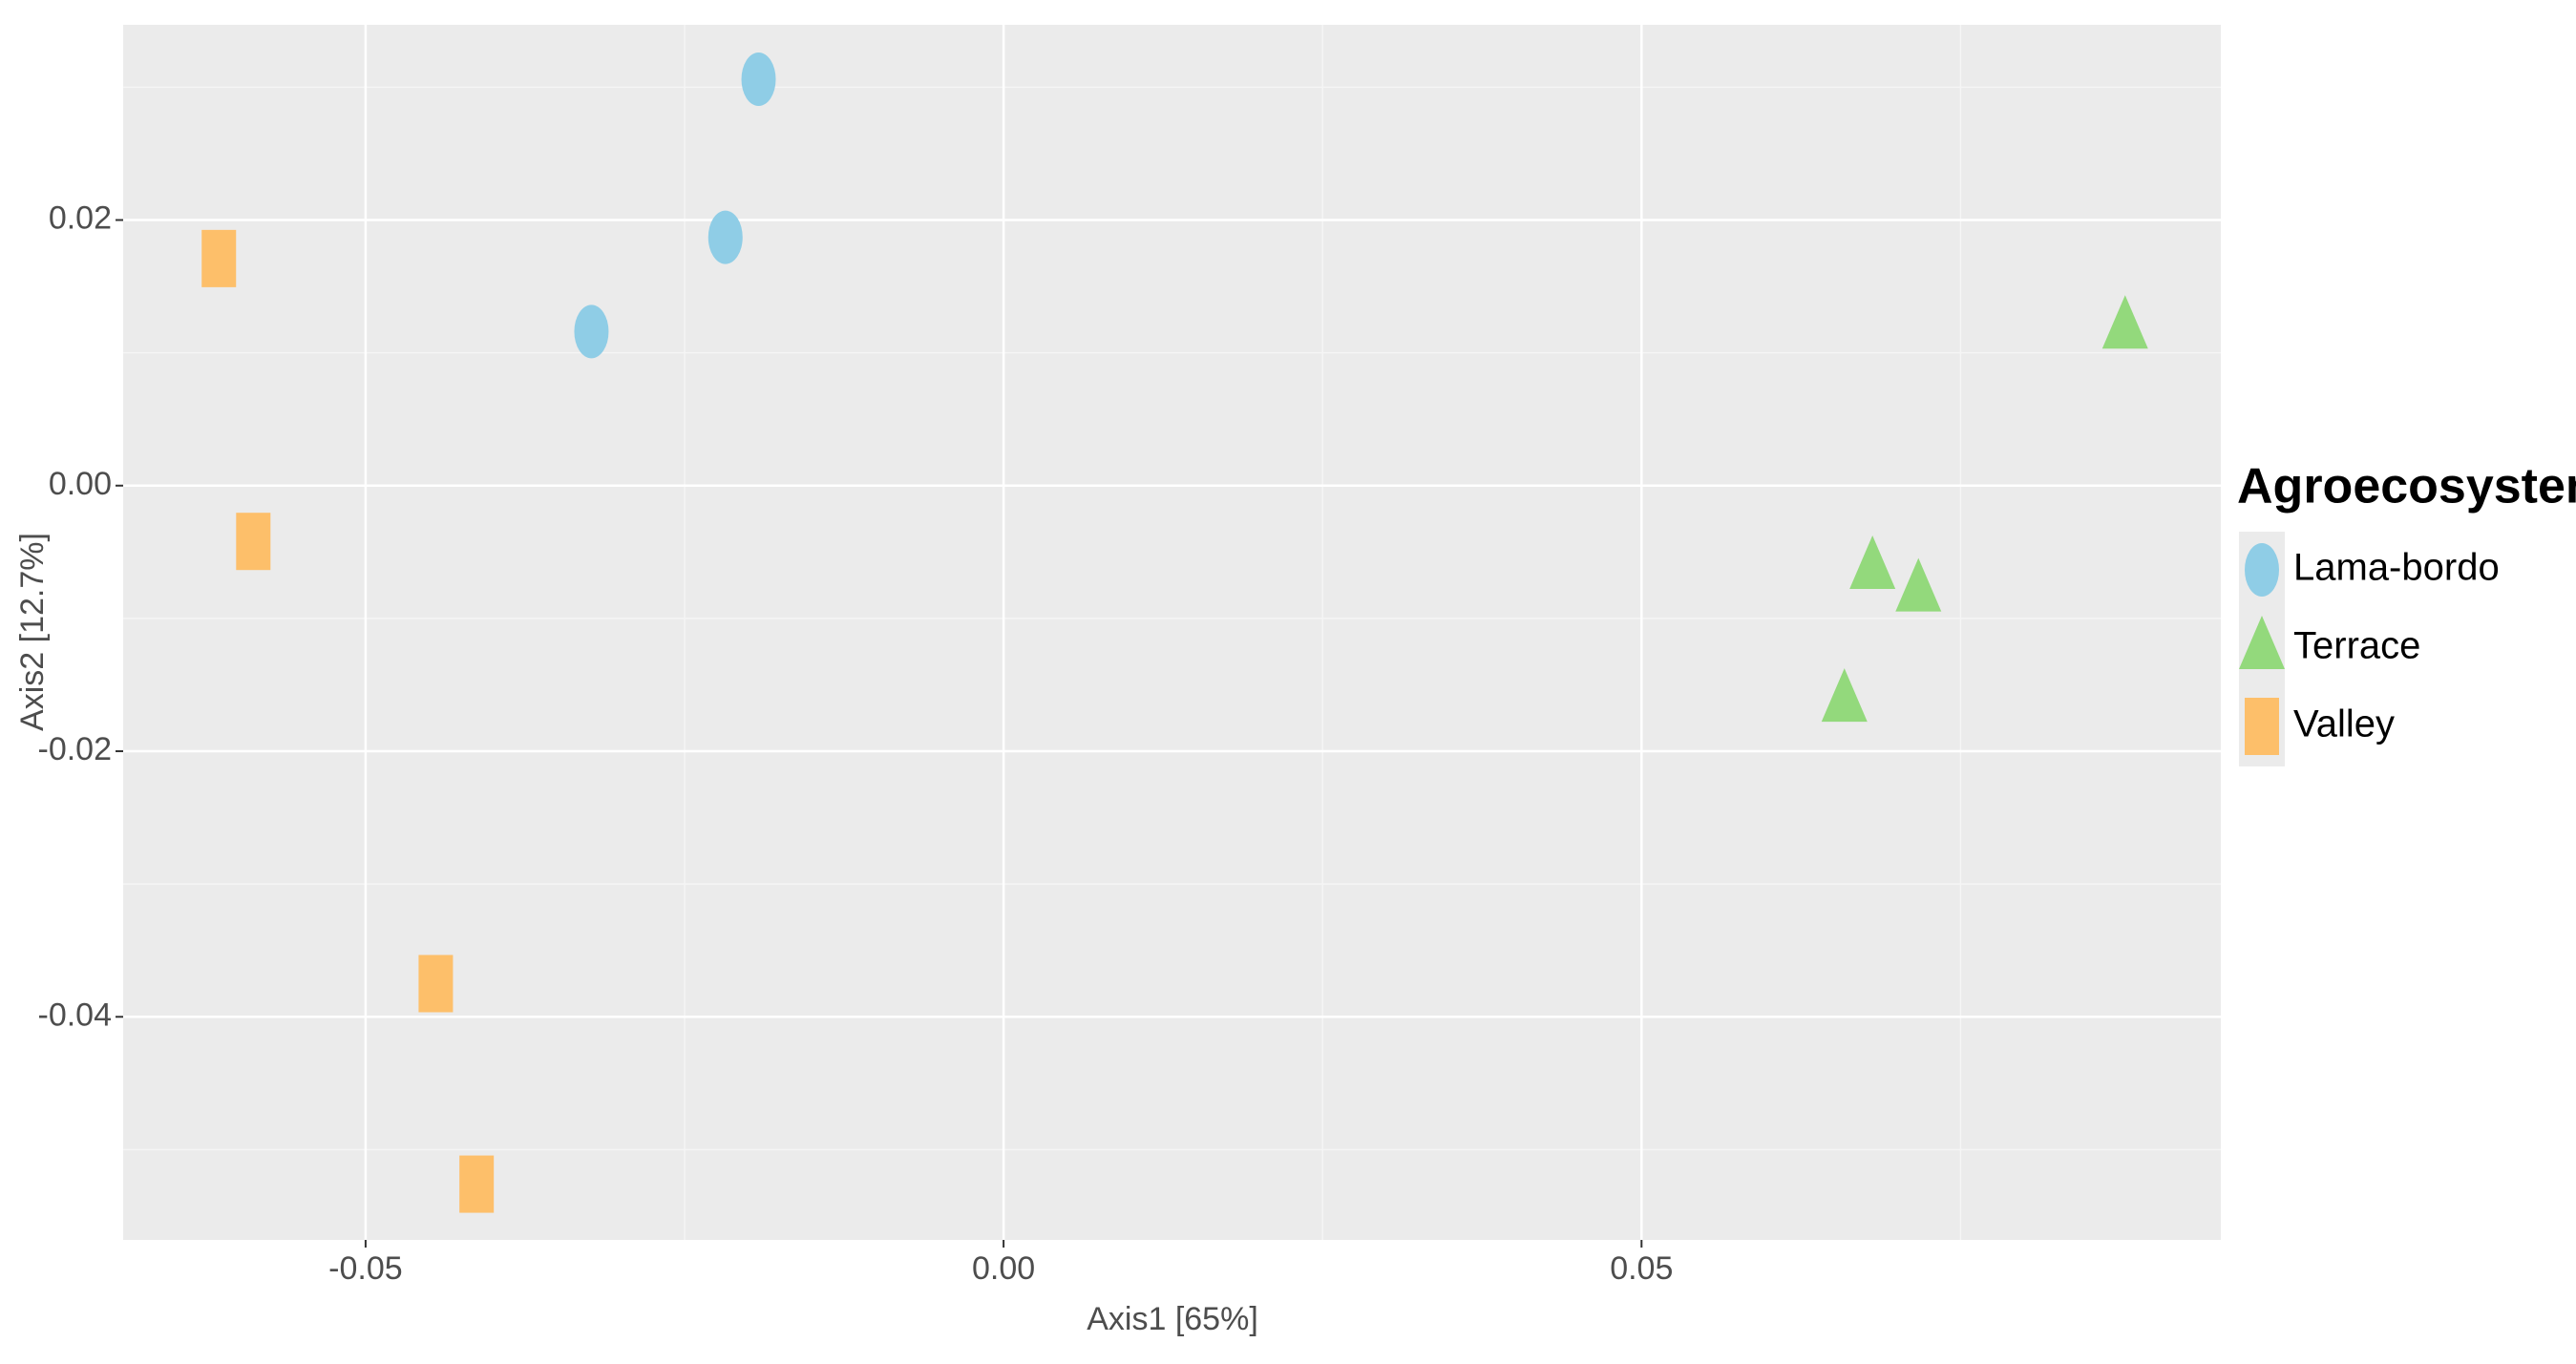 This screenshot has height=1364, width=2576. What do you see at coordinates (1172, 1319) in the screenshot?
I see `x-axis-title: Axis1 [65%]` at bounding box center [1172, 1319].